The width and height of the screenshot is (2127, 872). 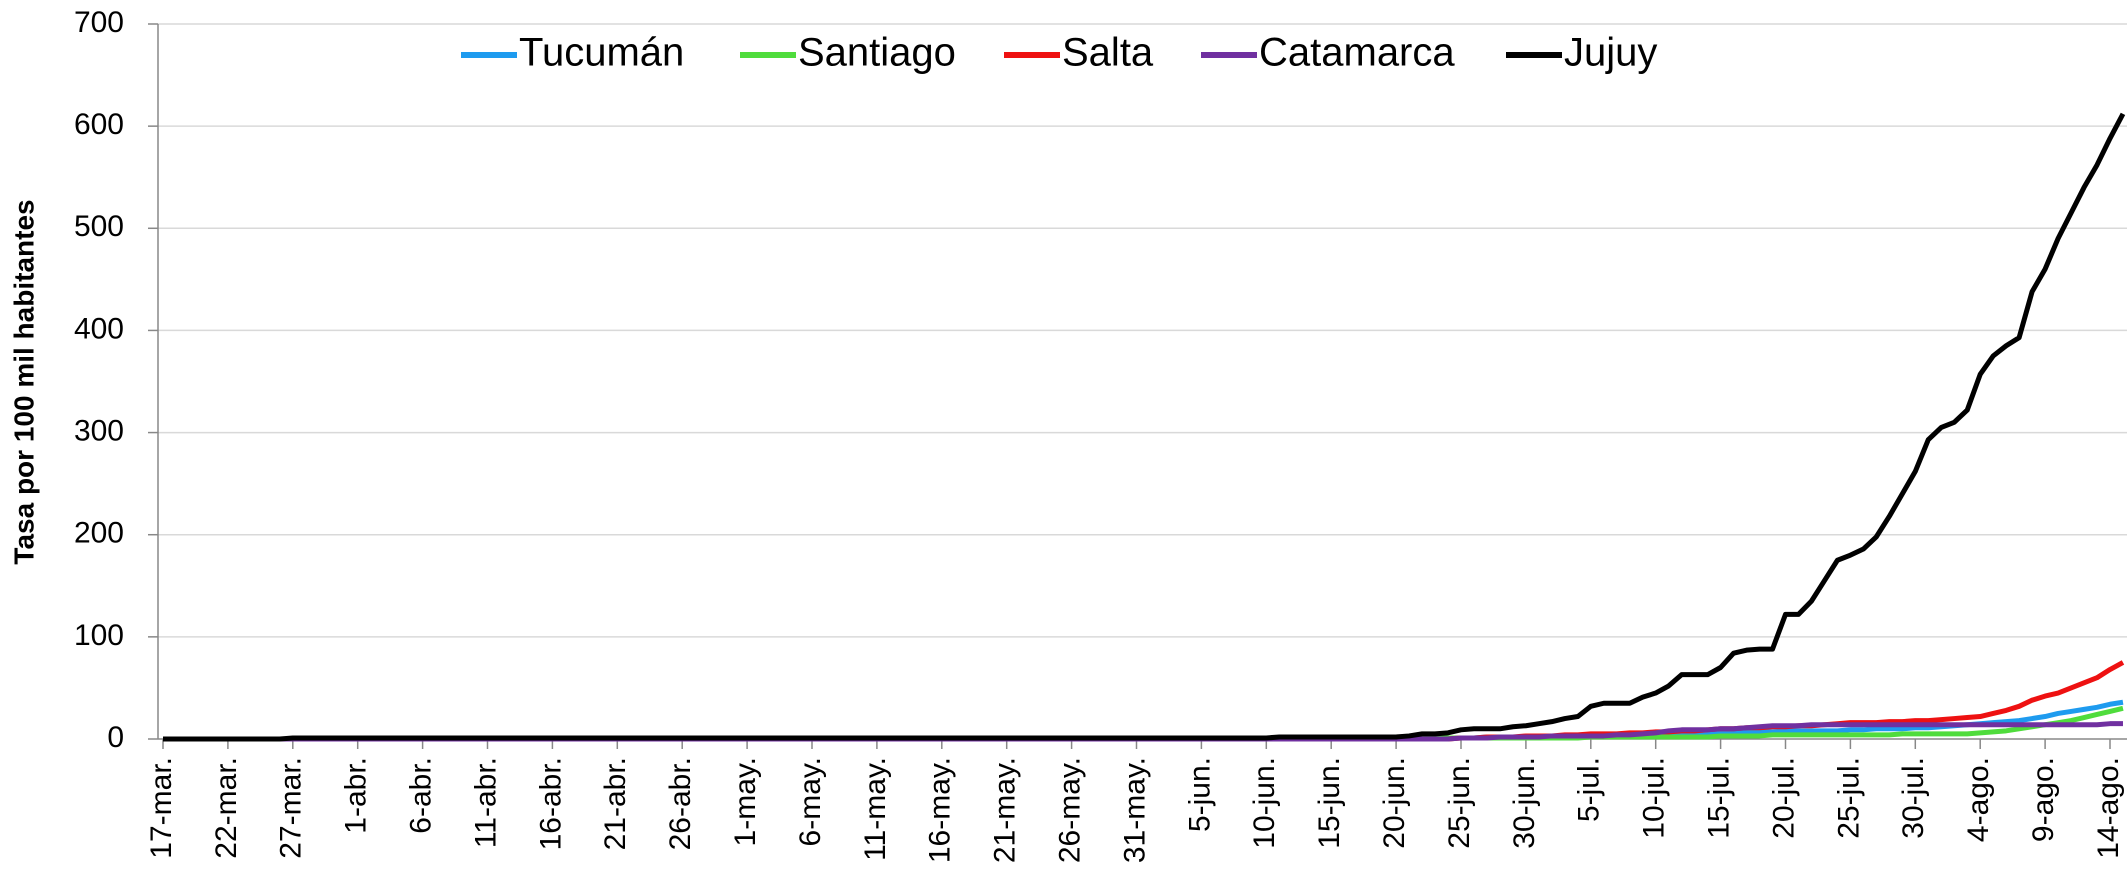 What do you see at coordinates (1394, 803) in the screenshot?
I see `x-tick-label: 20-jun.` at bounding box center [1394, 803].